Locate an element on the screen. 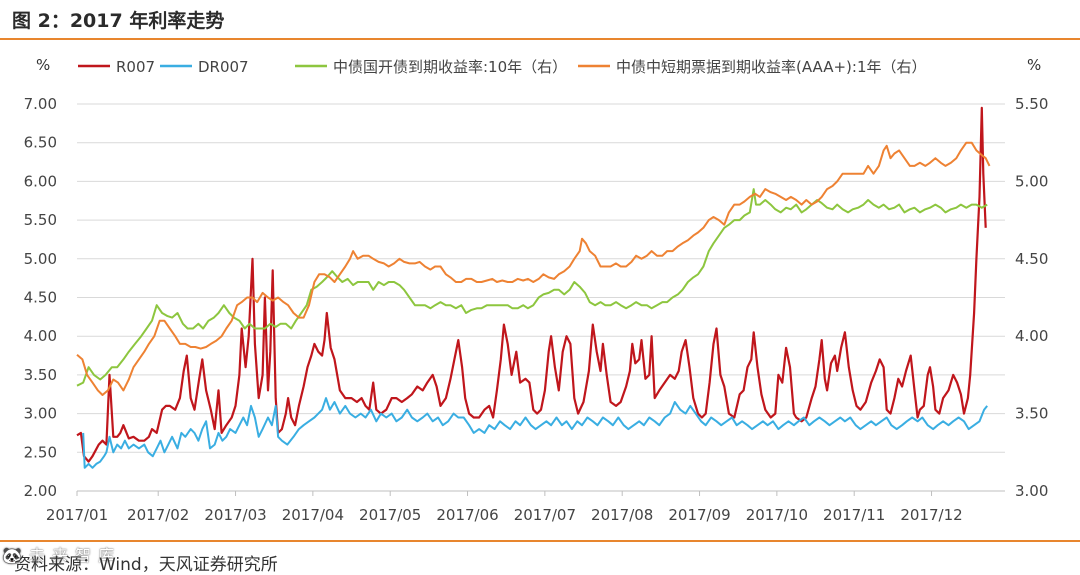 The image size is (1080, 575). legend-label: 中债中短期票据到期收益率(AAA+):1年（右） is located at coordinates (771, 67).